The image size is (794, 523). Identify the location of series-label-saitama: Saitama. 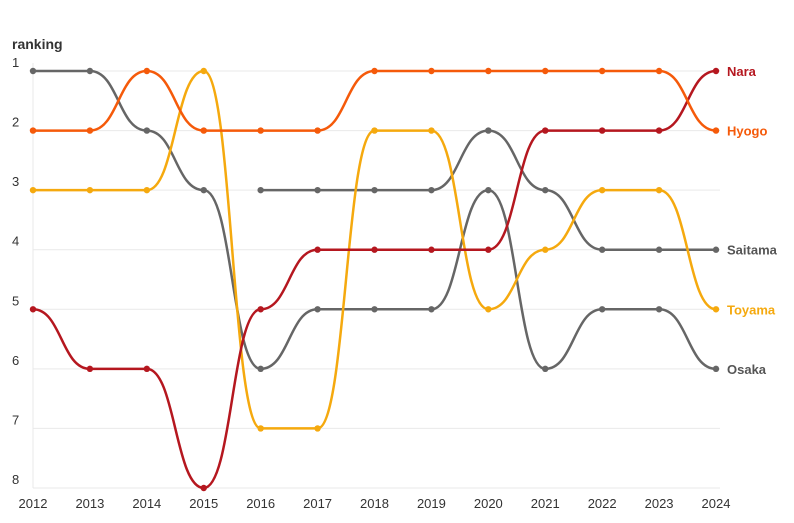
(752, 250).